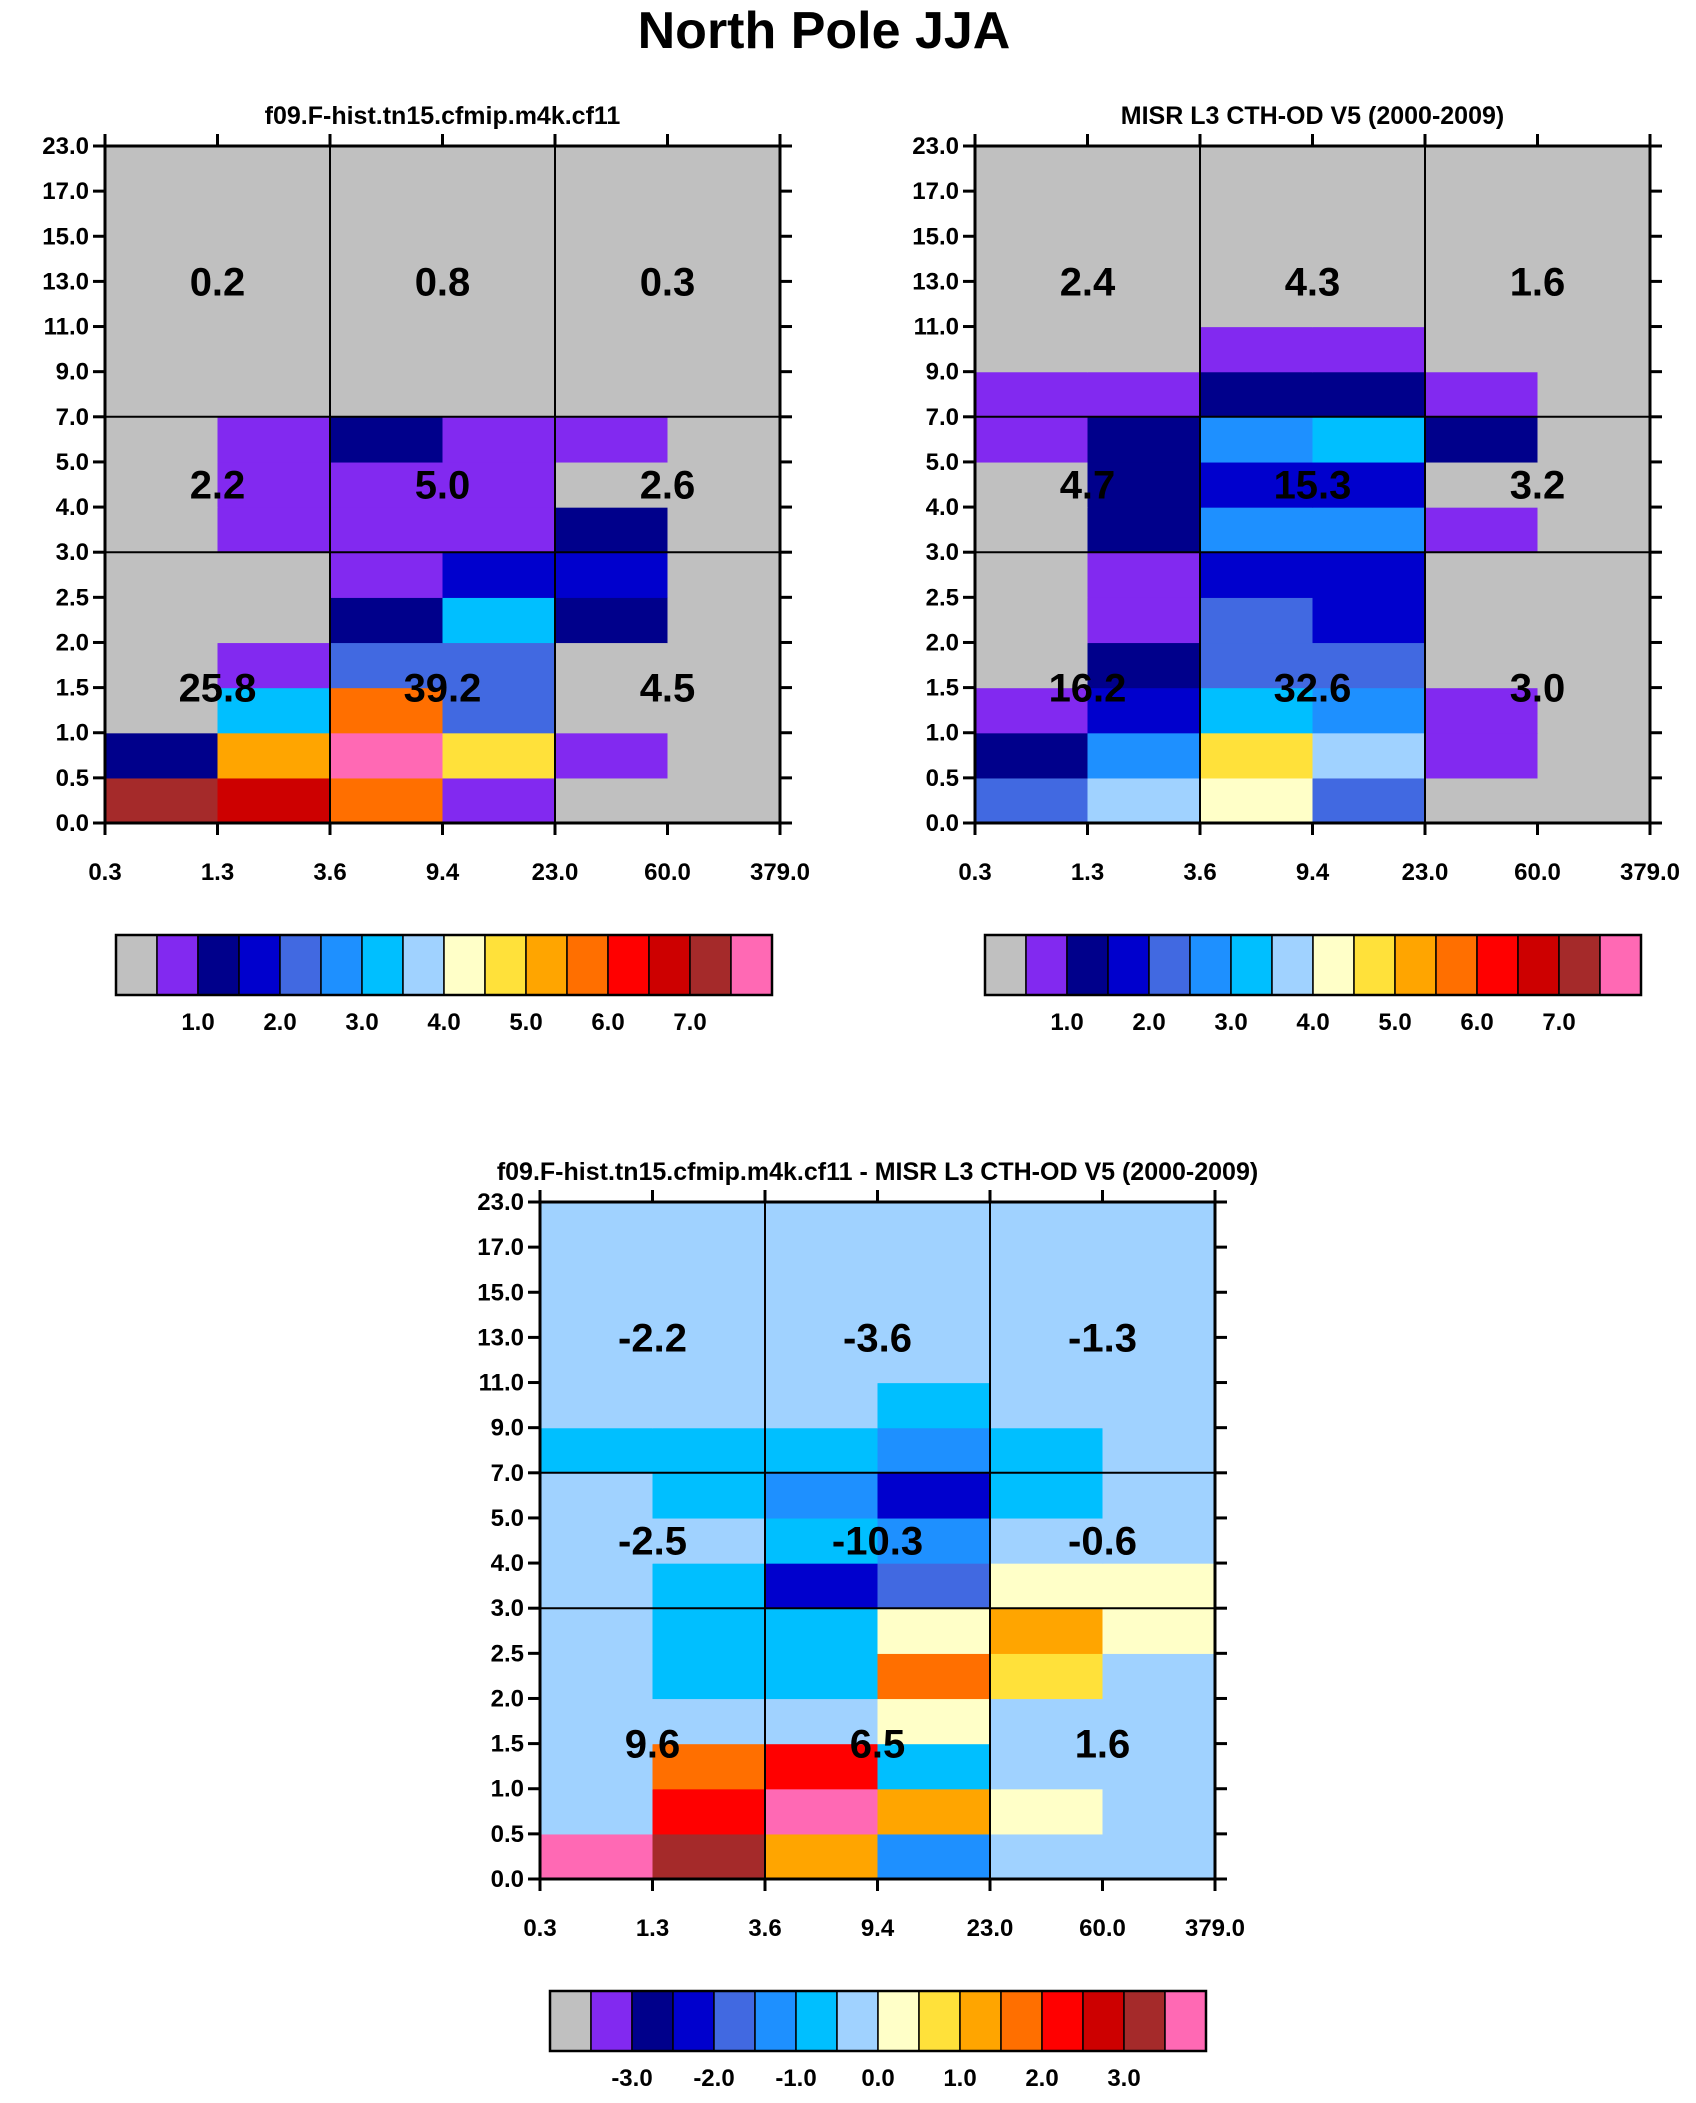 This screenshot has height=2103, width=1696. Describe the element at coordinates (72, 642) in the screenshot. I see `y-tick-label: 2.0` at that location.